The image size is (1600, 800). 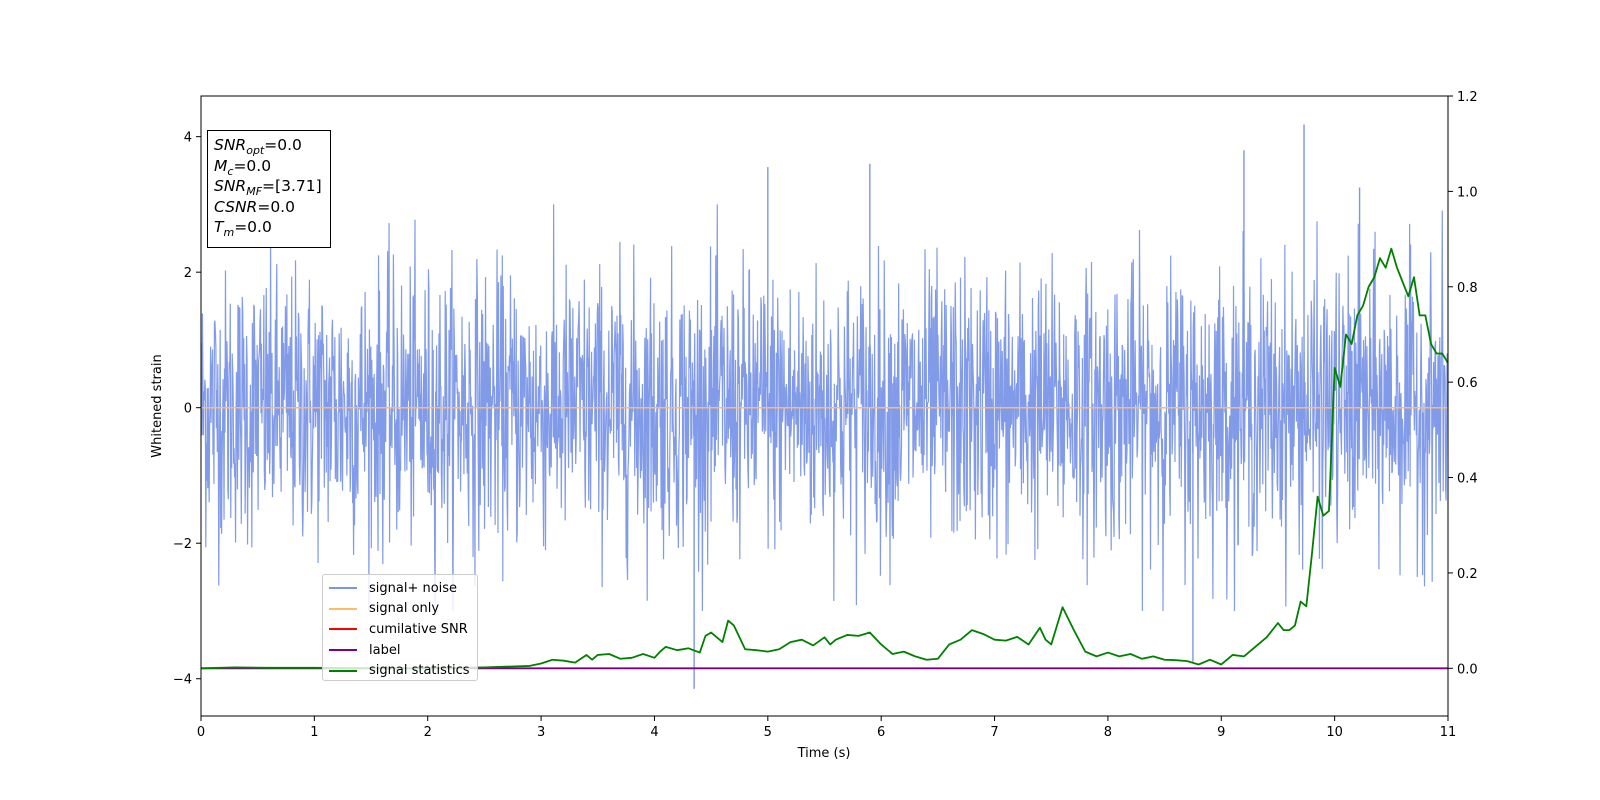 I want to click on x-tick-label: 10, so click(x=1334, y=732).